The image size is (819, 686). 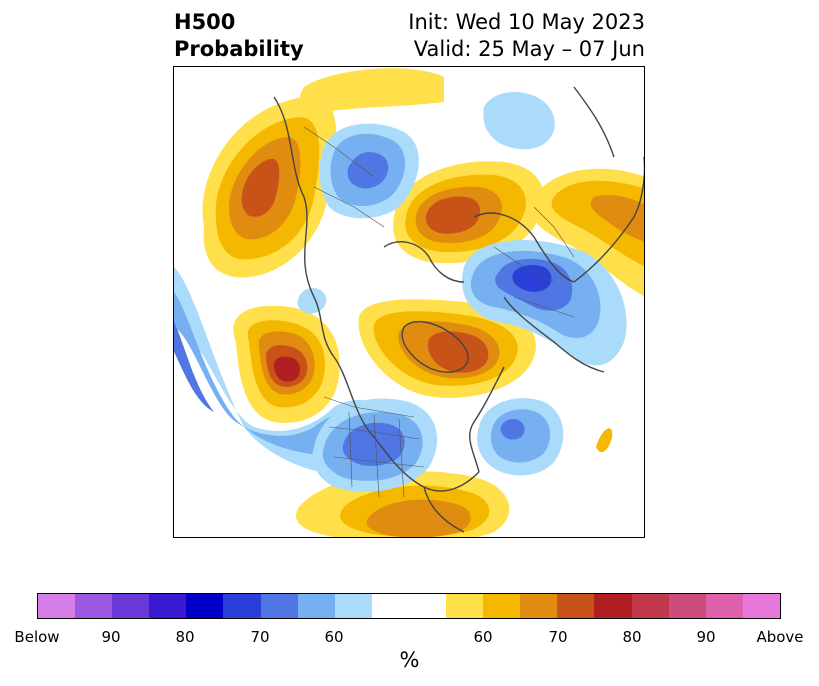 I want to click on tick-below: Below, so click(x=37, y=637).